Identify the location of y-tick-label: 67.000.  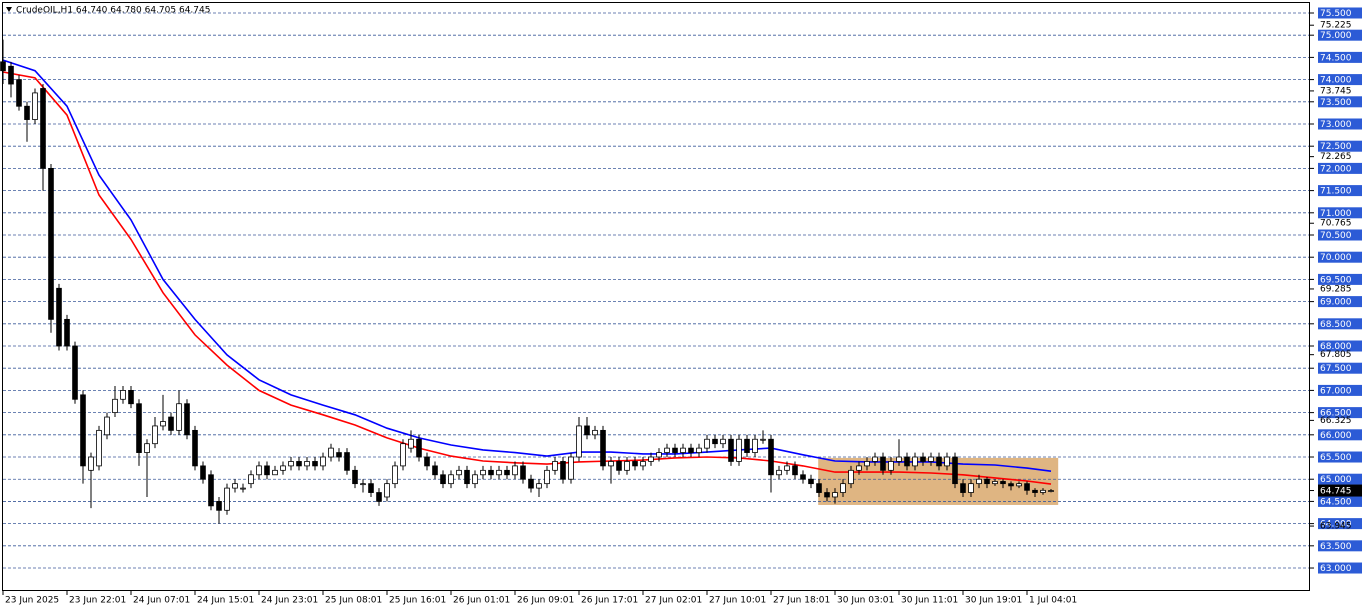
(1336, 391).